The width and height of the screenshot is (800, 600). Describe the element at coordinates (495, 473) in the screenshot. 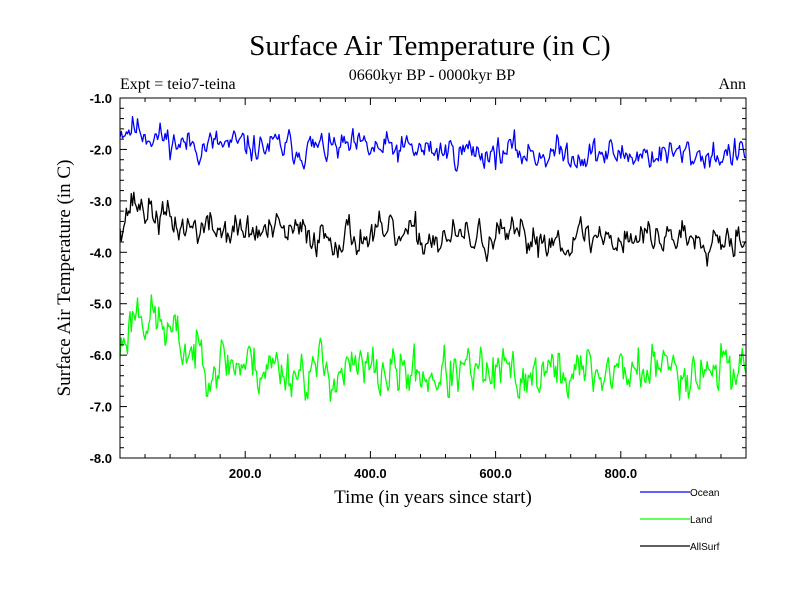

I see `x-tick-label: 600.0` at that location.